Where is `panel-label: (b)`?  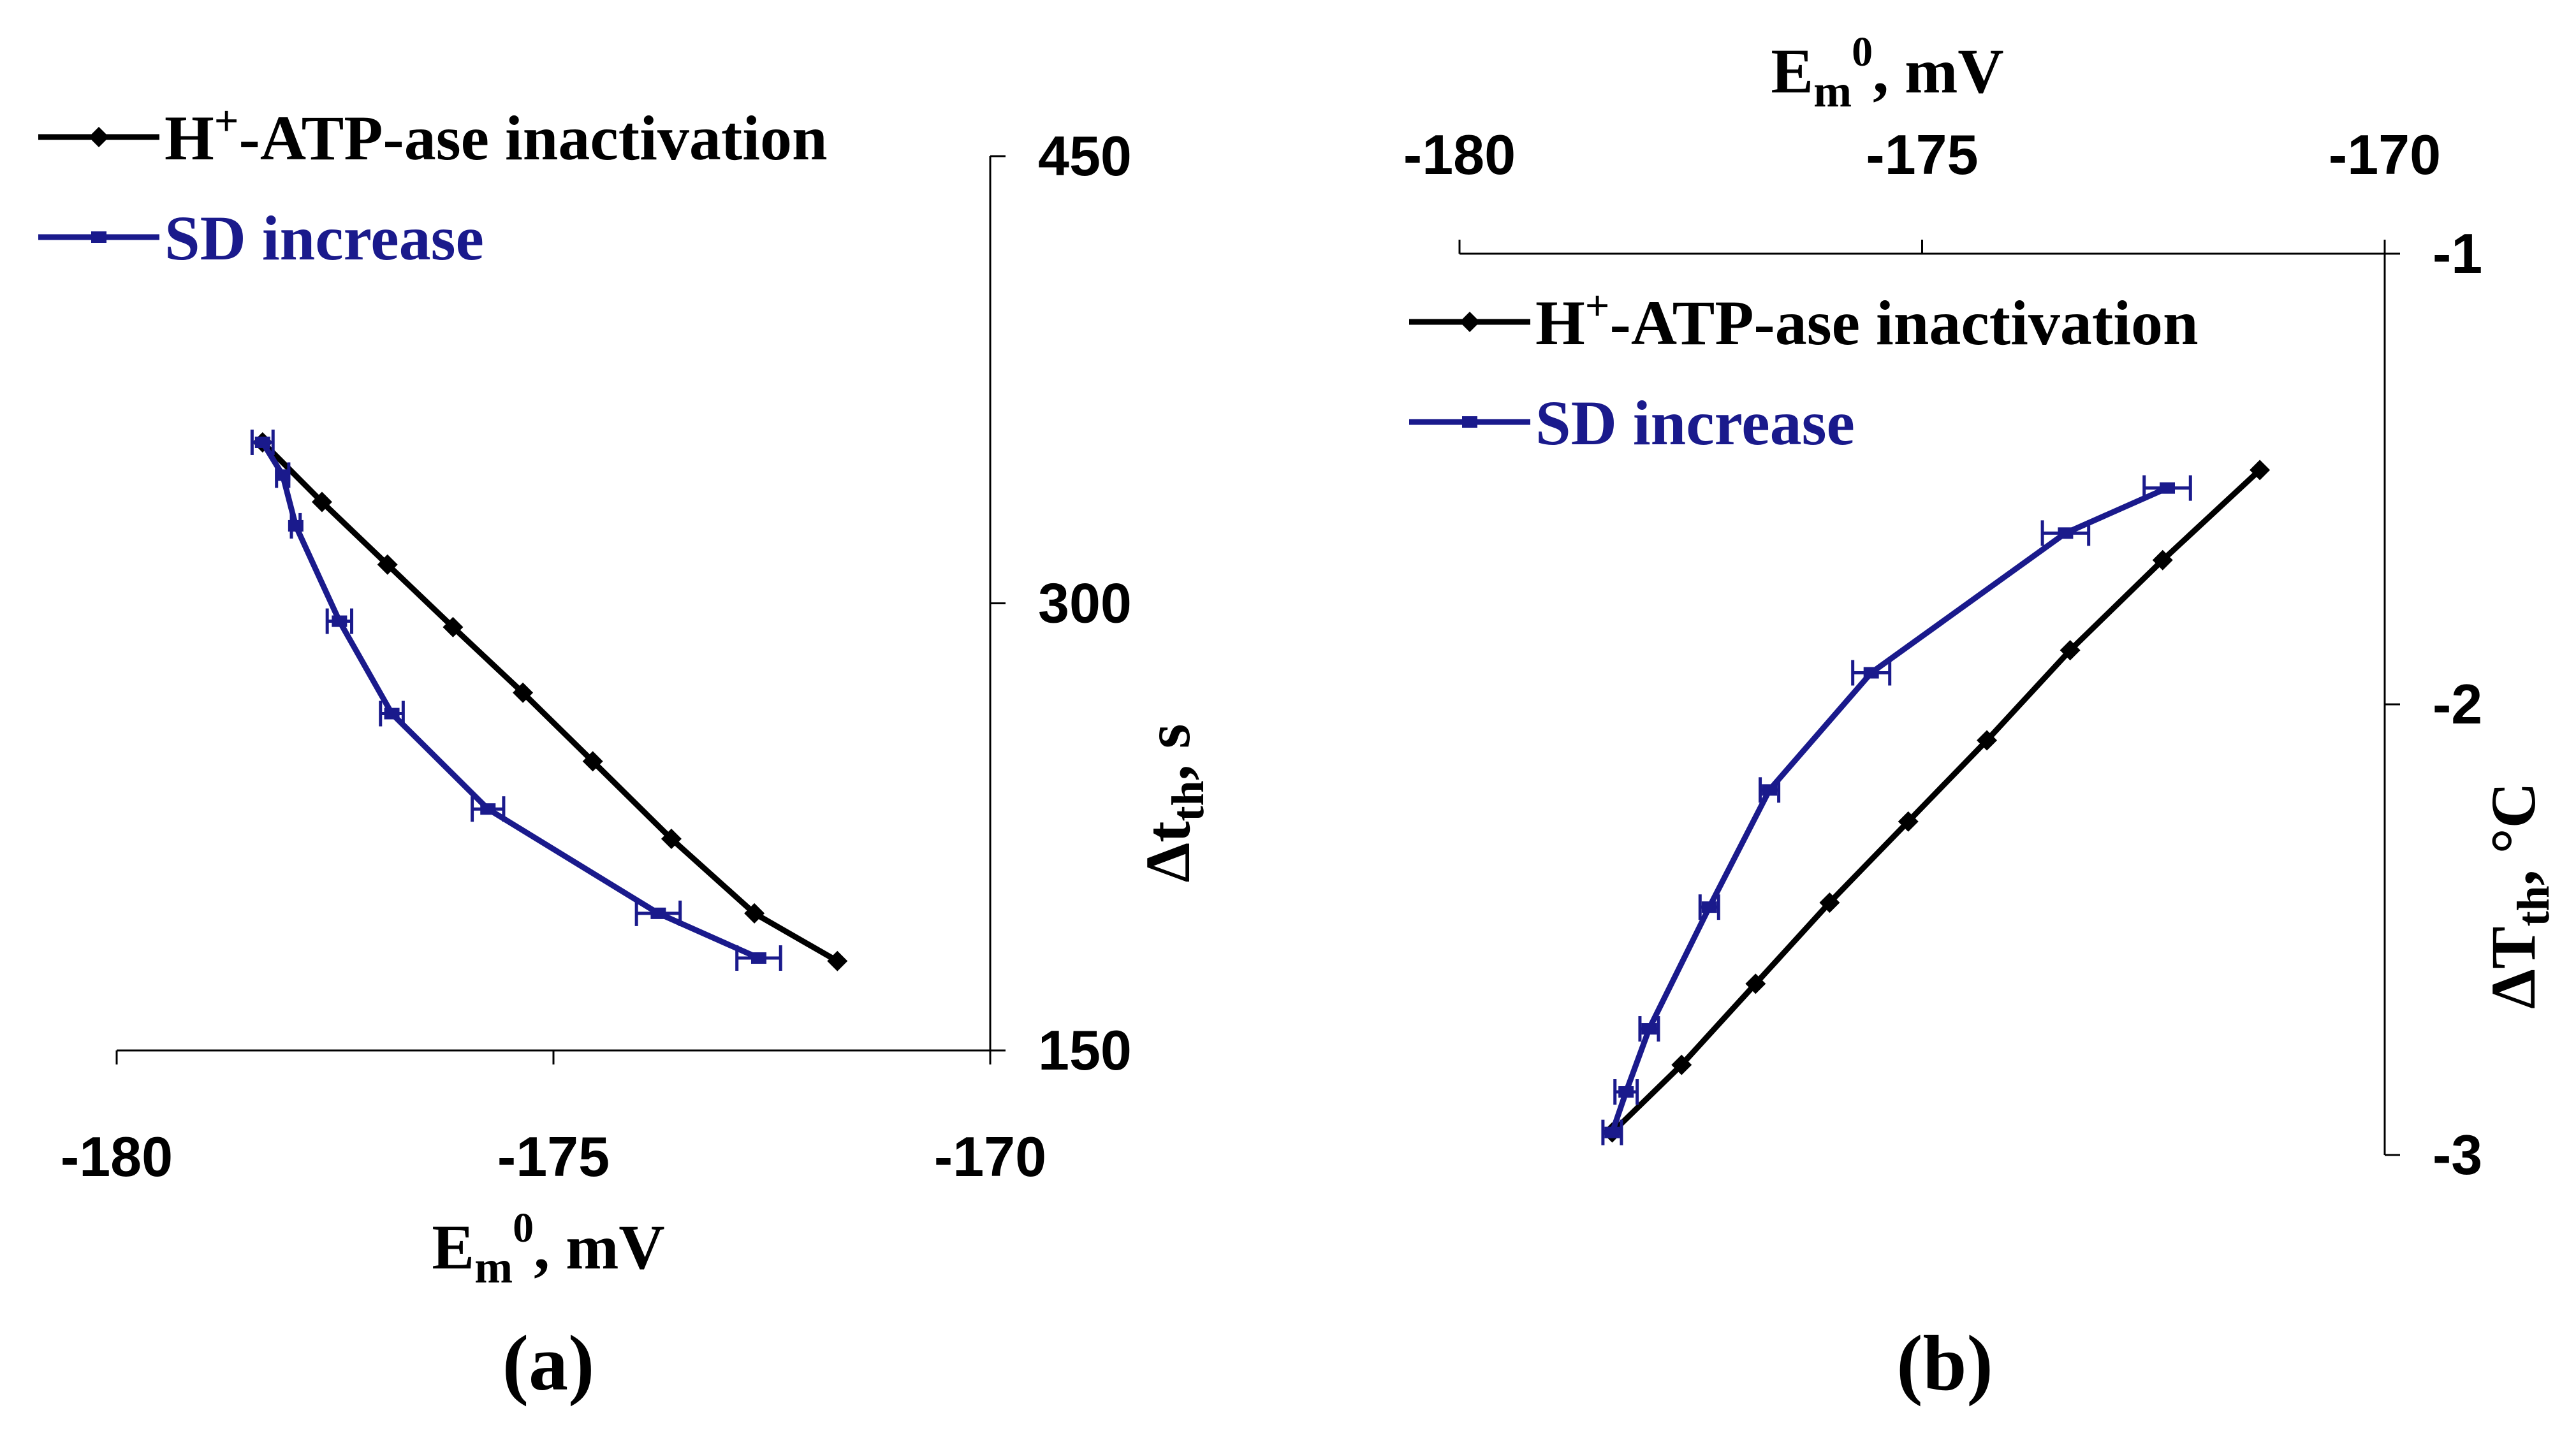 panel-label: (b) is located at coordinates (1945, 1363).